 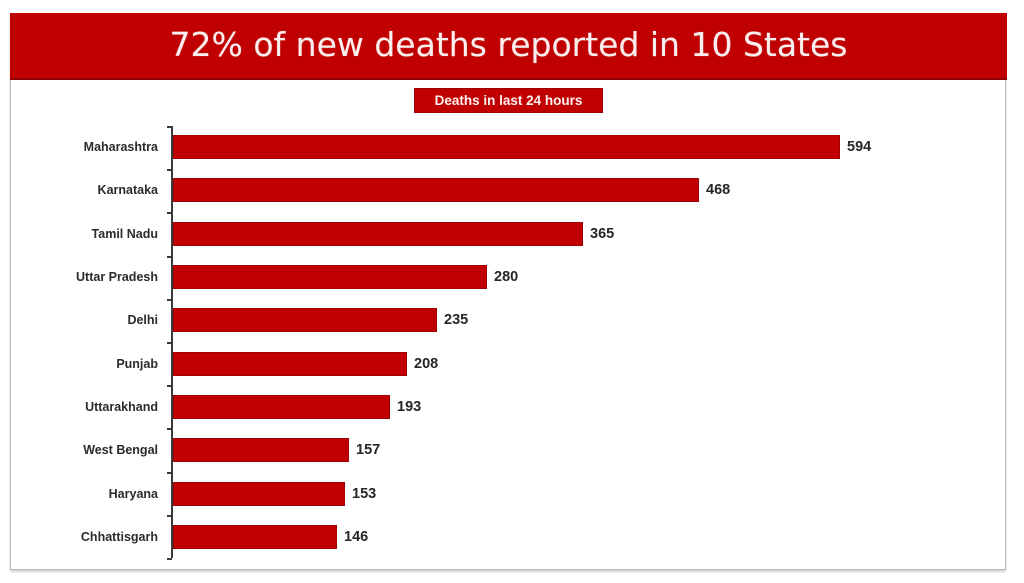 I want to click on category-label: Karnataka, so click(x=127, y=190).